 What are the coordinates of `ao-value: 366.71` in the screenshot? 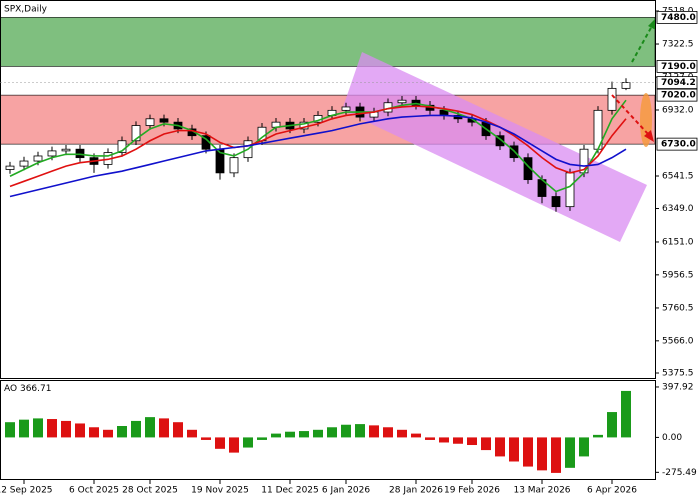 It's located at (36, 389).